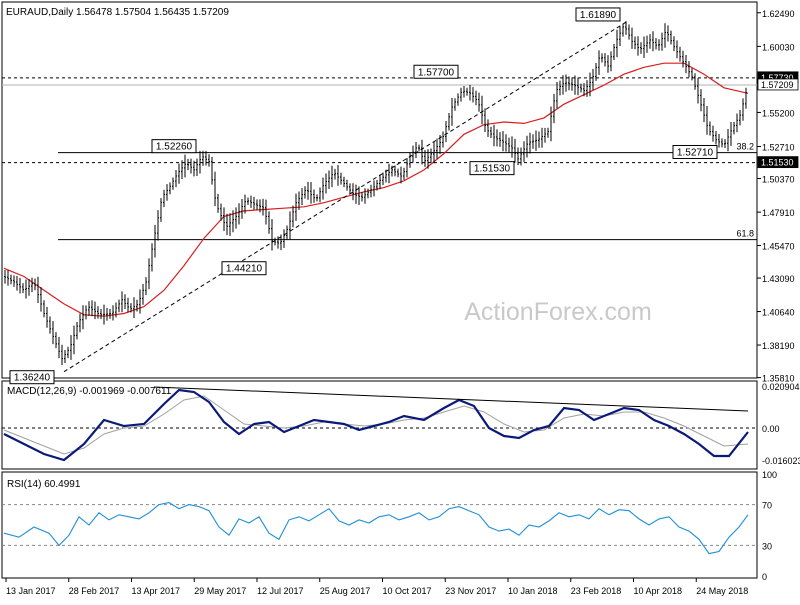 The image size is (800, 605). What do you see at coordinates (94, 591) in the screenshot?
I see `x-axis-label: 28 Feb 2017` at bounding box center [94, 591].